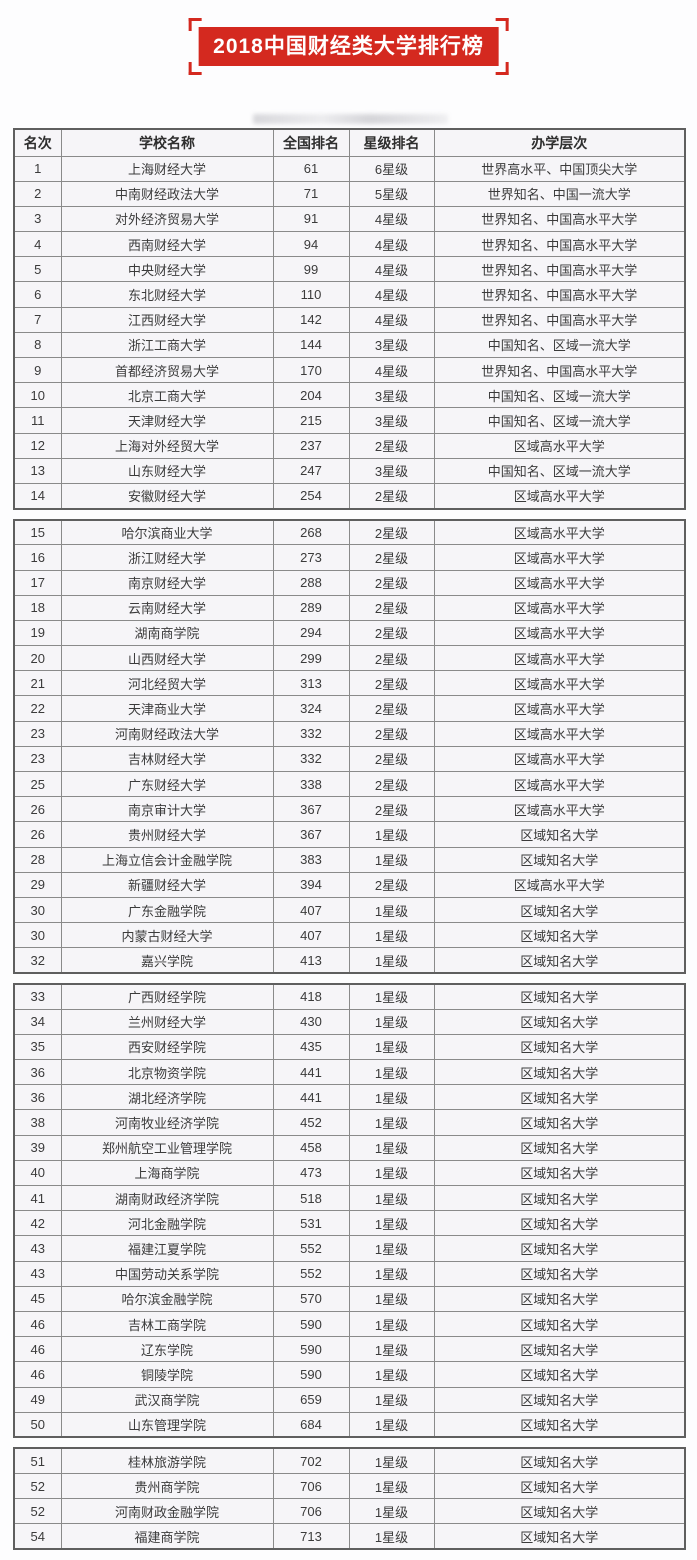 This screenshot has height=1560, width=697. I want to click on bracket-bottom-right-icon, so click(502, 68).